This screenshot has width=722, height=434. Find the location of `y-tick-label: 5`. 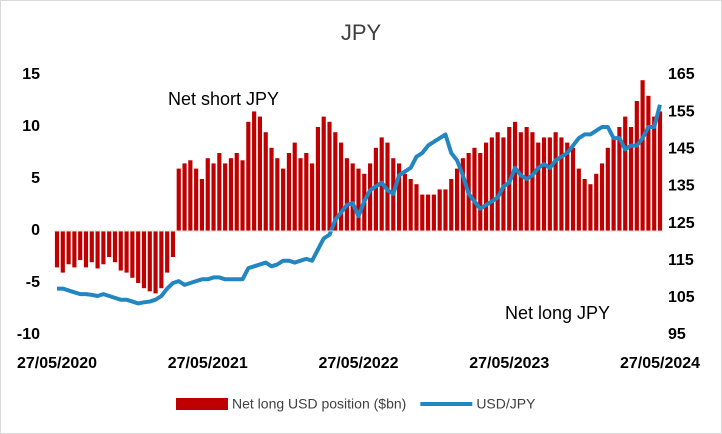

y-tick-label: 5 is located at coordinates (35, 178).